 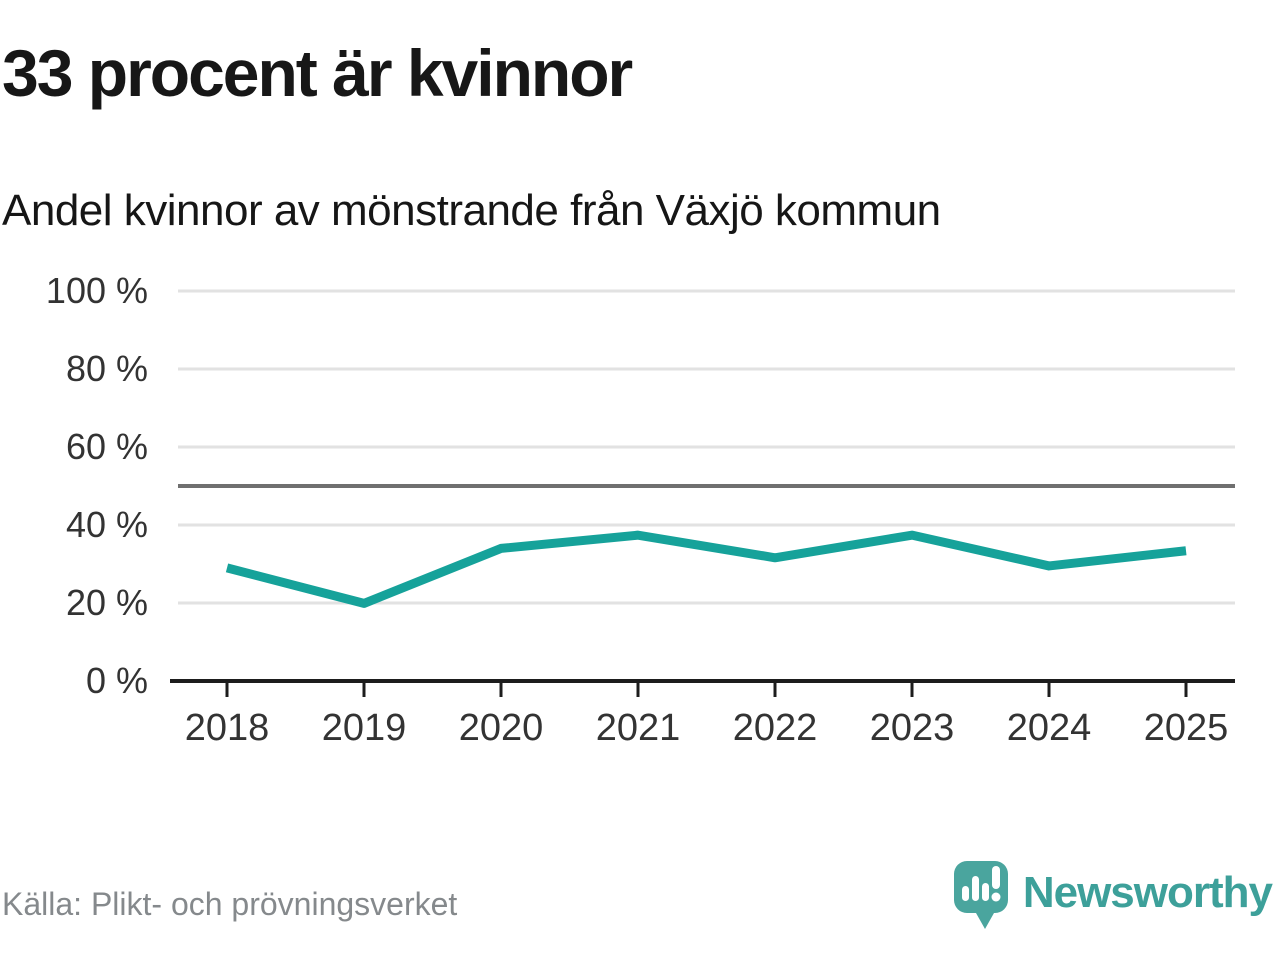 What do you see at coordinates (107, 524) in the screenshot?
I see `y-tick-label-40: 40 %` at bounding box center [107, 524].